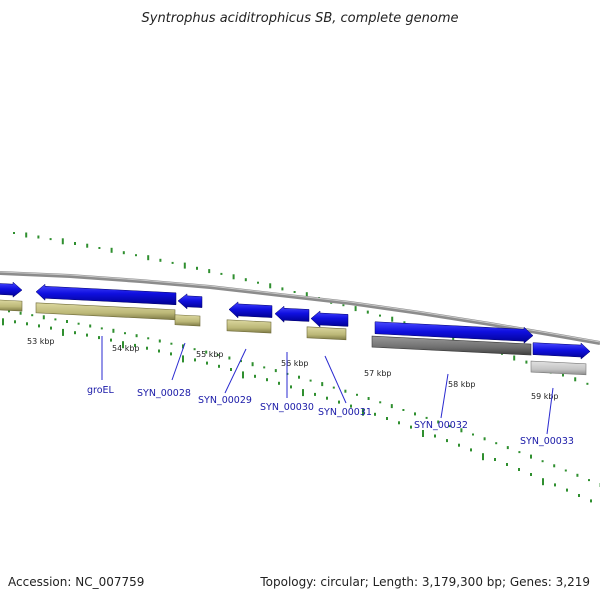  Describe the element at coordinates (101, 390) in the screenshot. I see `gene-label: groEL` at that location.